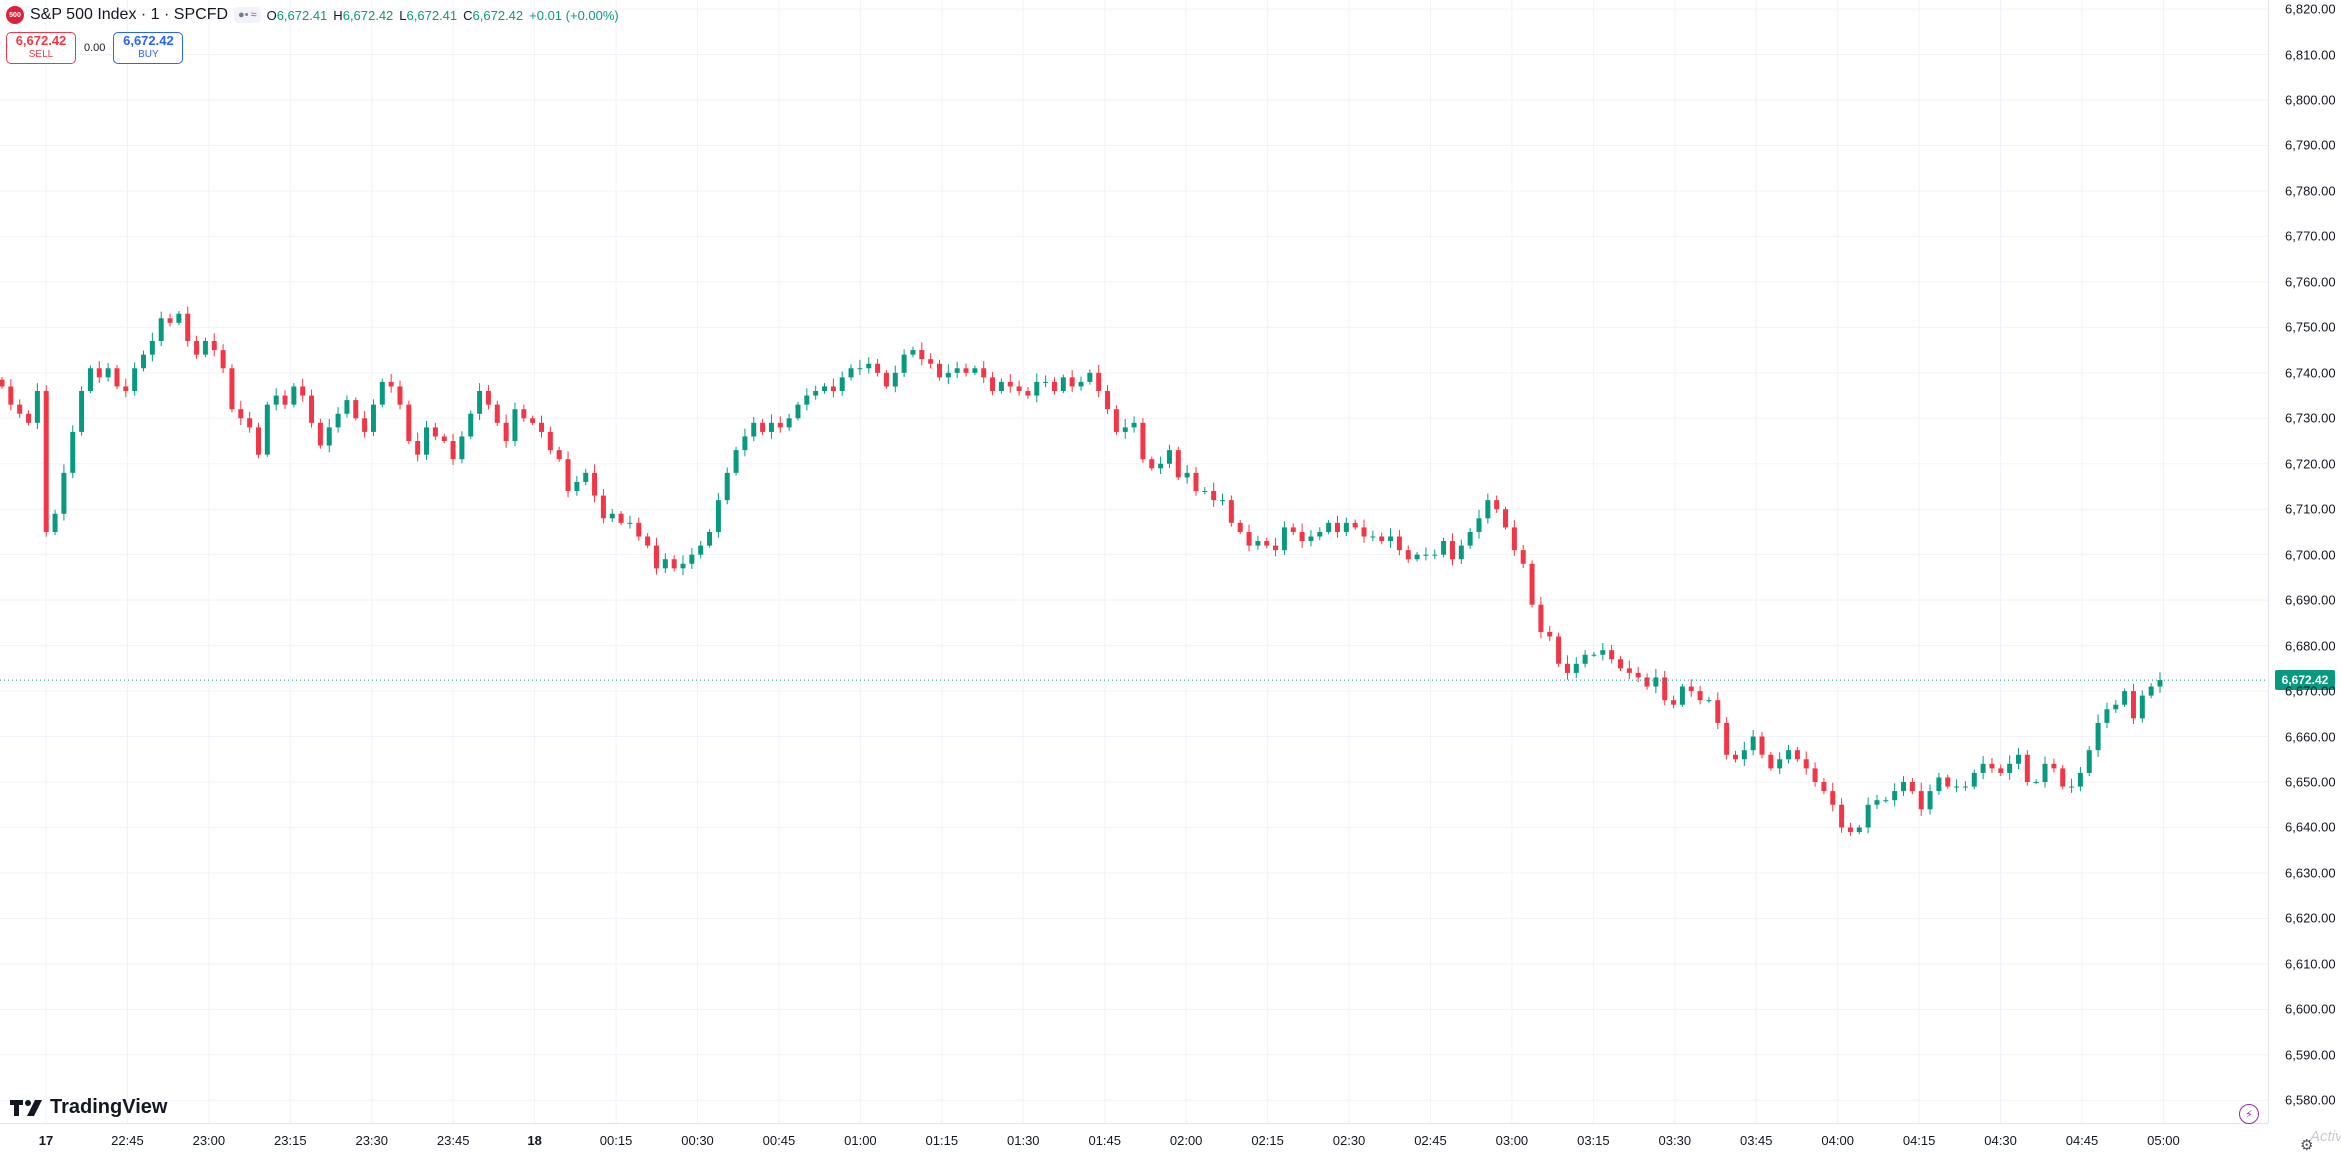 The width and height of the screenshot is (2341, 1159). Describe the element at coordinates (88, 1107) in the screenshot. I see `tradingview-logo: TradingView` at that location.